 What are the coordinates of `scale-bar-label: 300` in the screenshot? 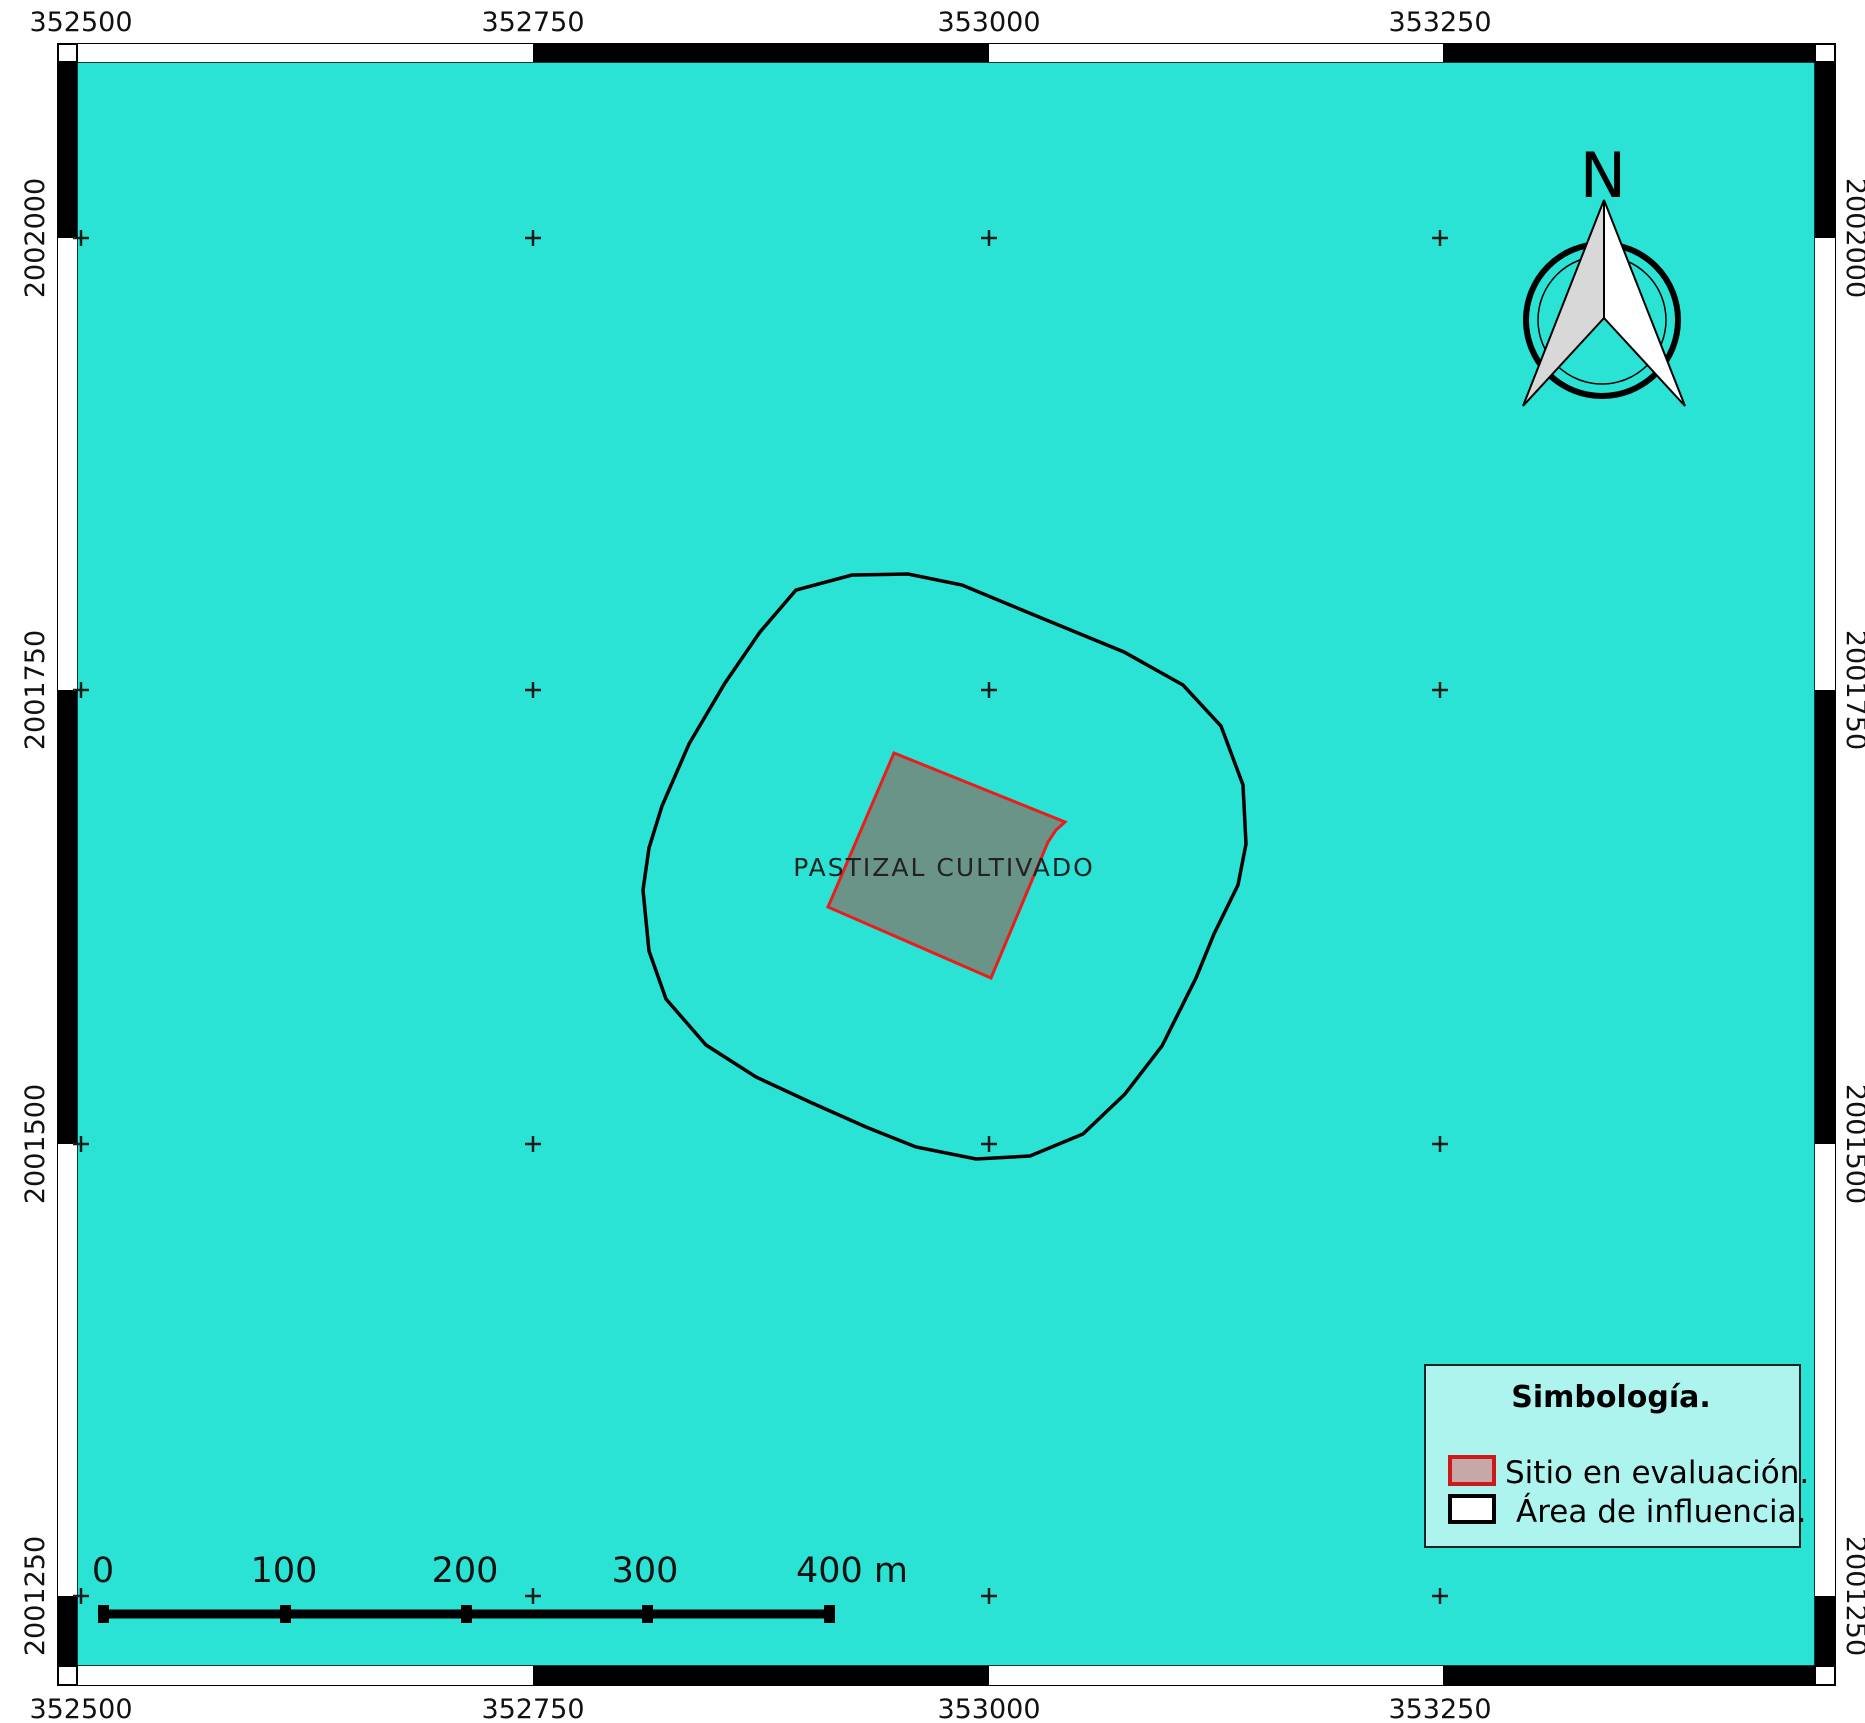 It's located at (645, 1571).